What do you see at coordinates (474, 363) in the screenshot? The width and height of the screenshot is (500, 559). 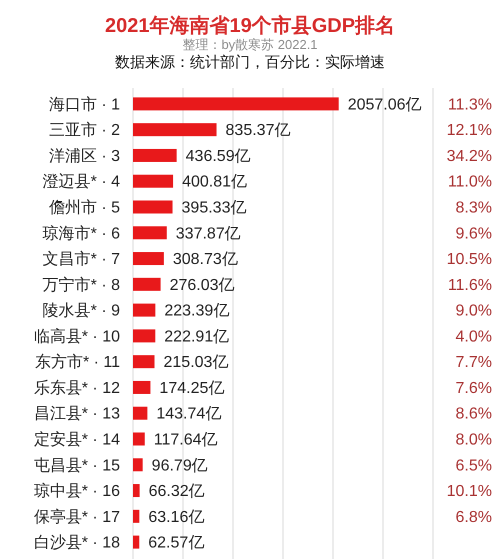 I see `annotation: 7.7%` at bounding box center [474, 363].